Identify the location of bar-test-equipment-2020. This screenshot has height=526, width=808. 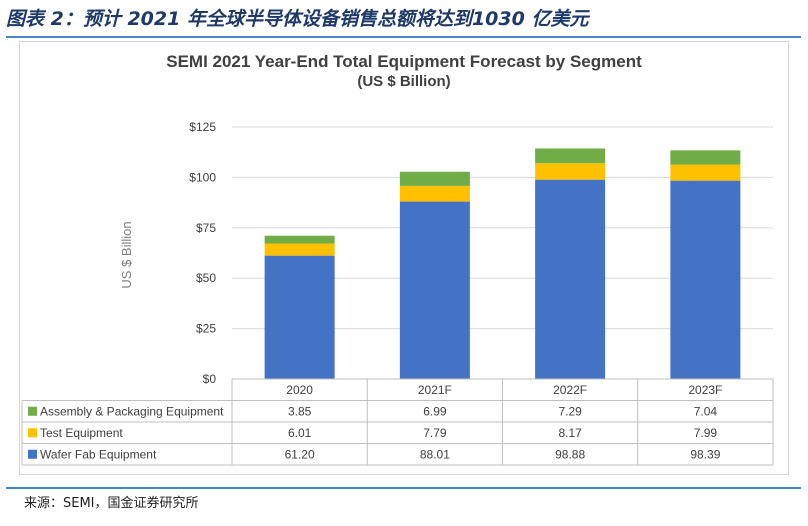
(299, 249).